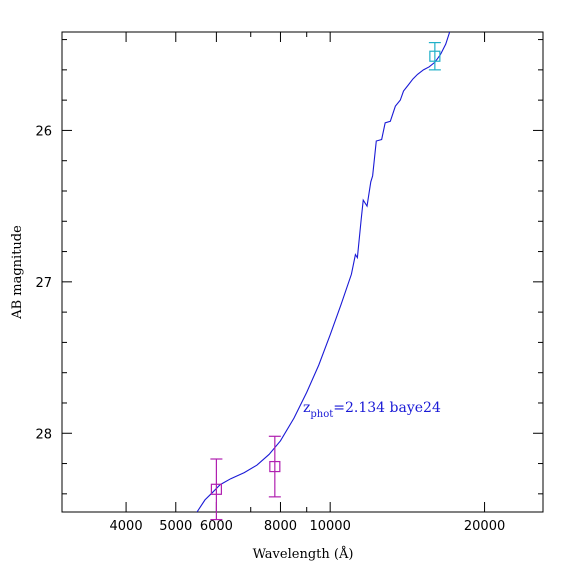 Image resolution: width=574 pixels, height=574 pixels. I want to click on y-tick-label: 28, so click(43, 434).